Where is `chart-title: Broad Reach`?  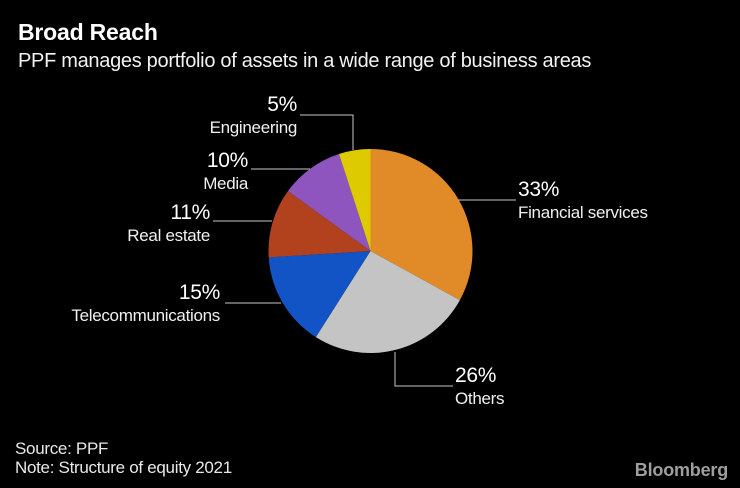
chart-title: Broad Reach is located at coordinates (88, 32).